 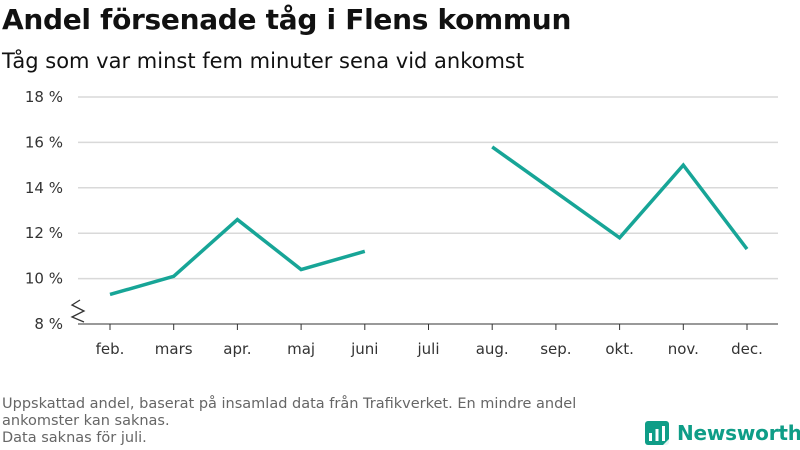 What do you see at coordinates (174, 349) in the screenshot?
I see `x-tick-label: mars` at bounding box center [174, 349].